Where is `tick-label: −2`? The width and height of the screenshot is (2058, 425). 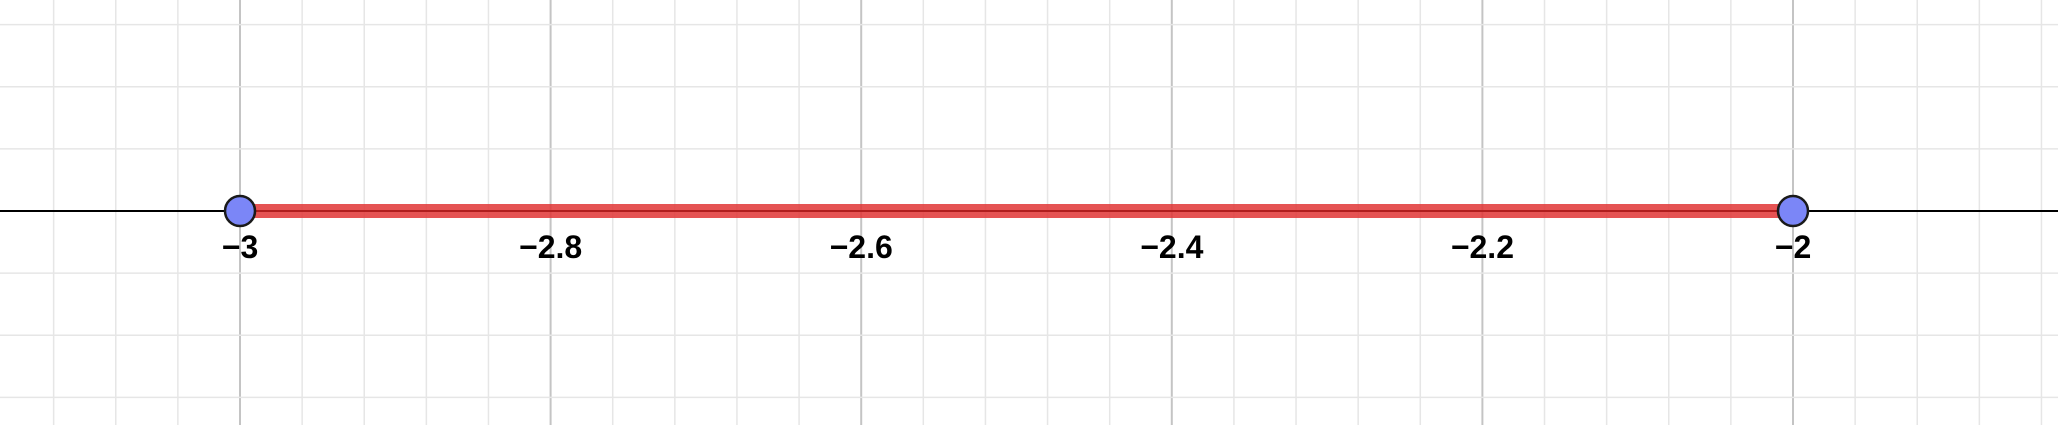 tick-label: −2 is located at coordinates (1793, 247).